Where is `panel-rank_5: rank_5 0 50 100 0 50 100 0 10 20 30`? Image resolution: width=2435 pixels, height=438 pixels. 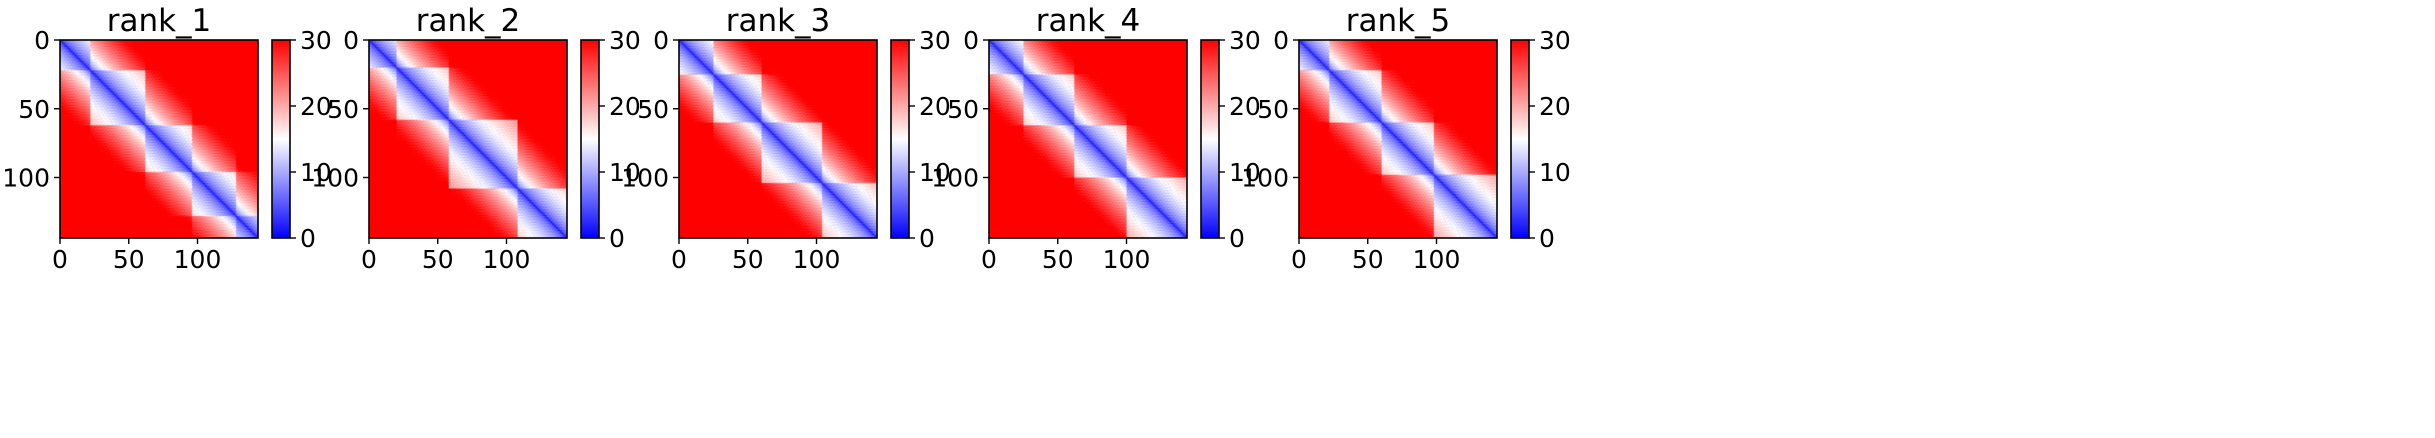 panel-rank_5: rank_5 0 50 100 0 50 100 0 10 20 30 is located at coordinates (1406, 138).